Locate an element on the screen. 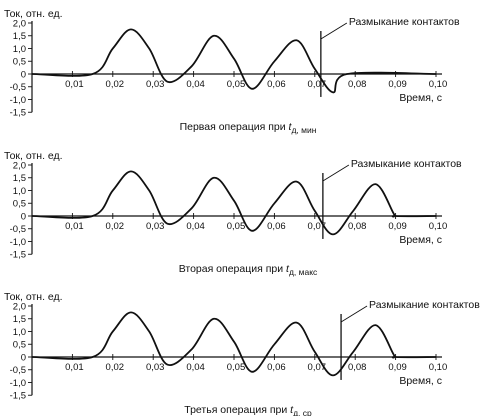  chart-caption: Третья операция при tд, ср is located at coordinates (248, 410).